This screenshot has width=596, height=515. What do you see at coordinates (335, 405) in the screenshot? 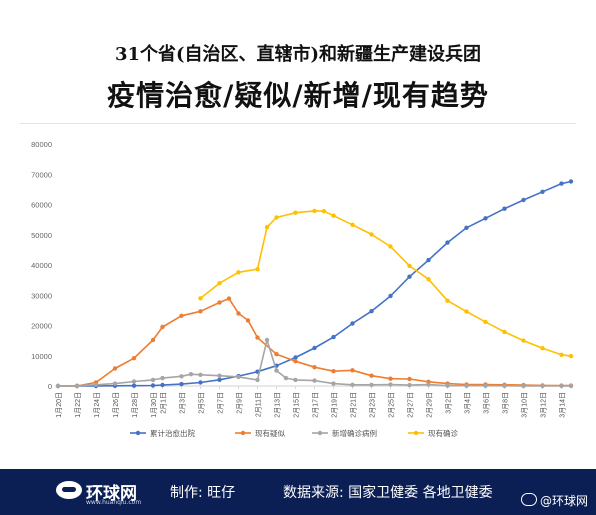
I see `x-tick-label: 2月19日` at bounding box center [335, 405].